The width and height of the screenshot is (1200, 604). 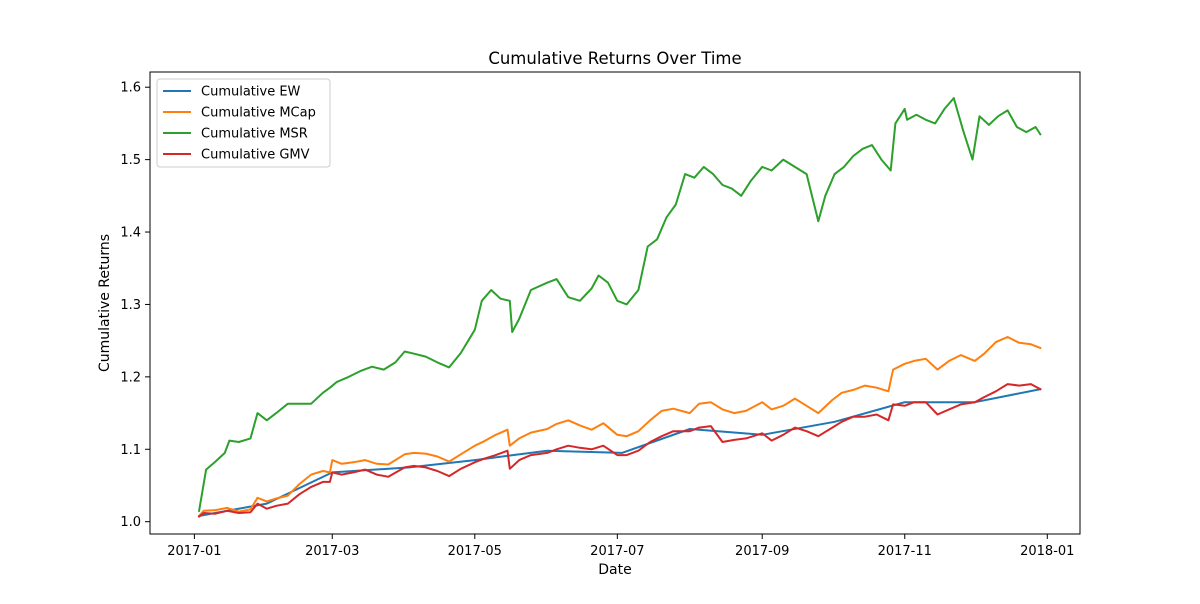 I want to click on y-tick-label: 1.2, so click(x=130, y=377).